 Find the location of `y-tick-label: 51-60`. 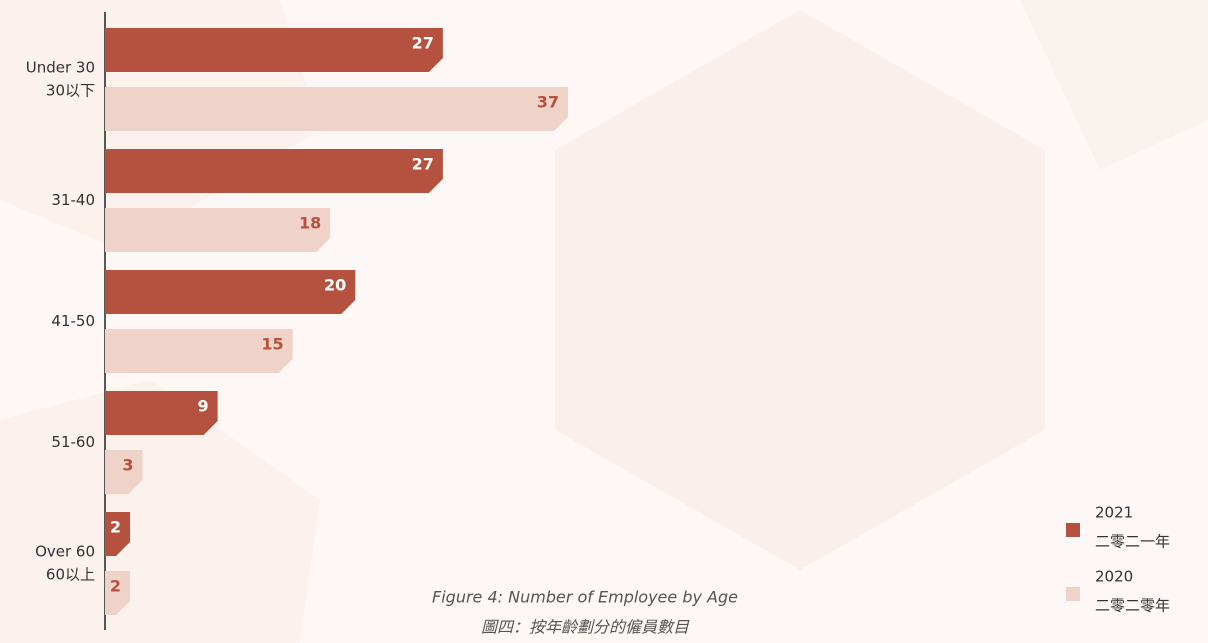

y-tick-label: 51-60 is located at coordinates (73, 442).